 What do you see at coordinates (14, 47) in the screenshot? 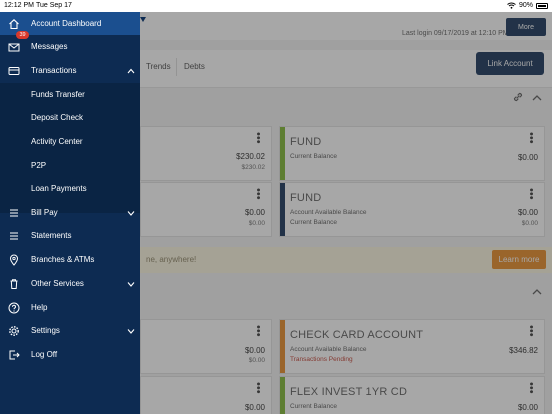
I see `mail-icon` at bounding box center [14, 47].